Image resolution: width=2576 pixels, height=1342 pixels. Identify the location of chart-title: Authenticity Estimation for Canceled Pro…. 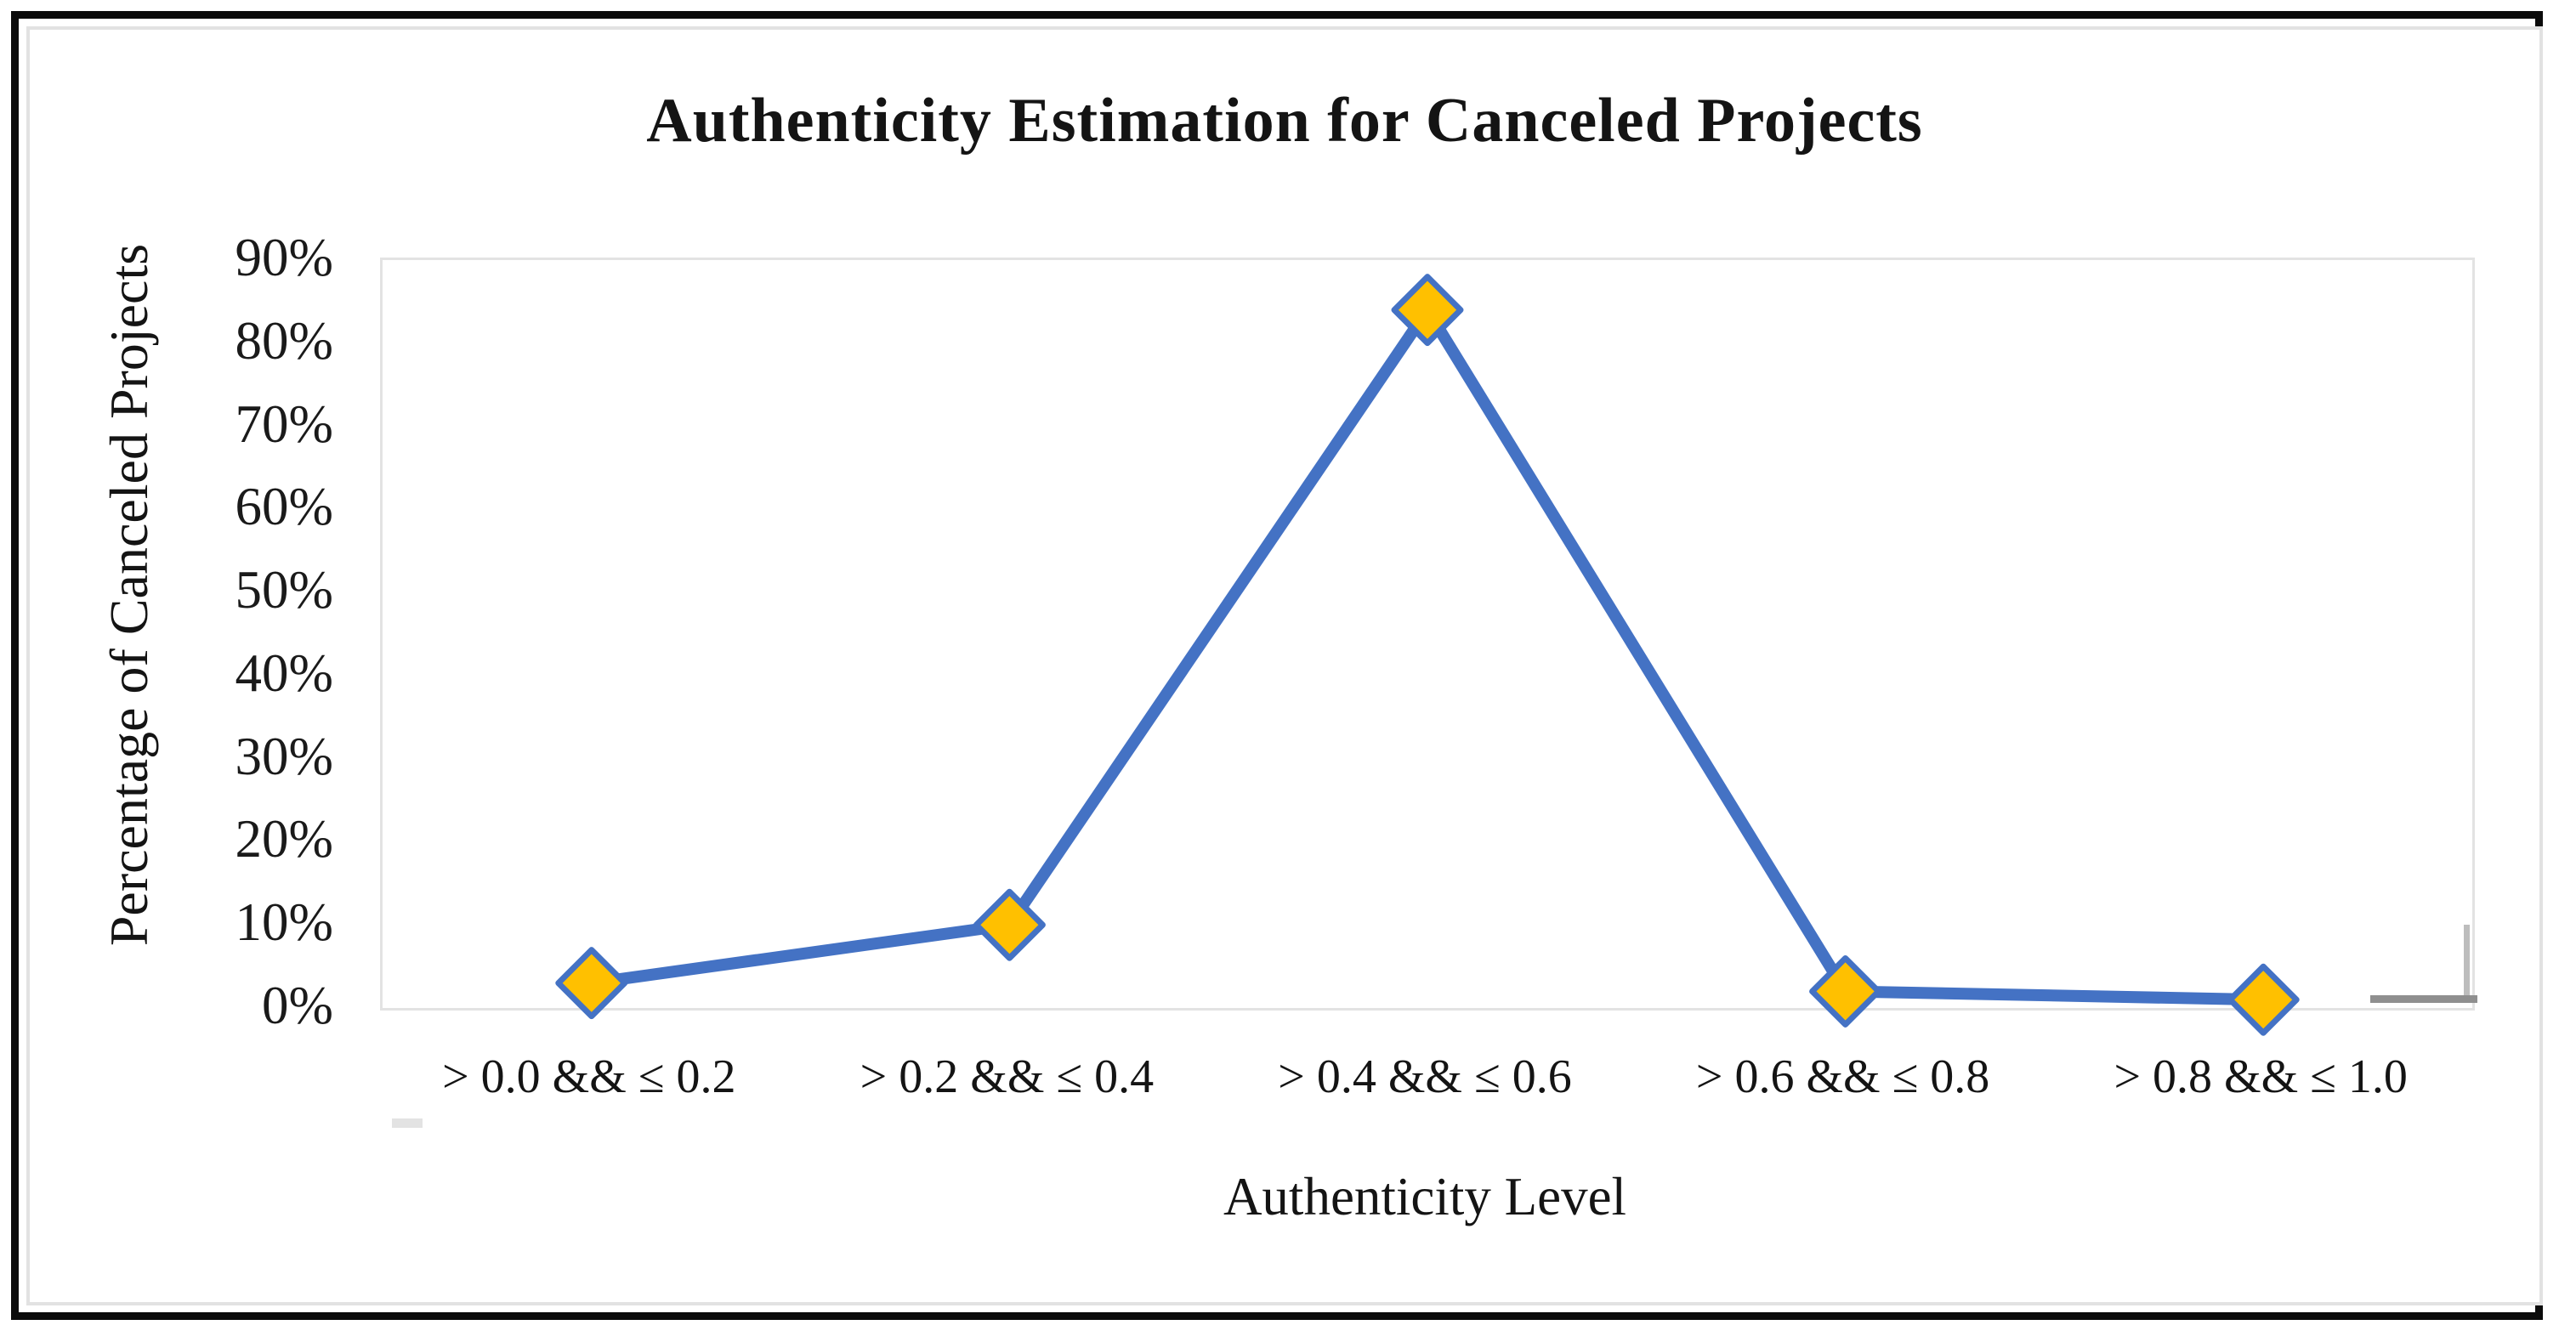
(1285, 121).